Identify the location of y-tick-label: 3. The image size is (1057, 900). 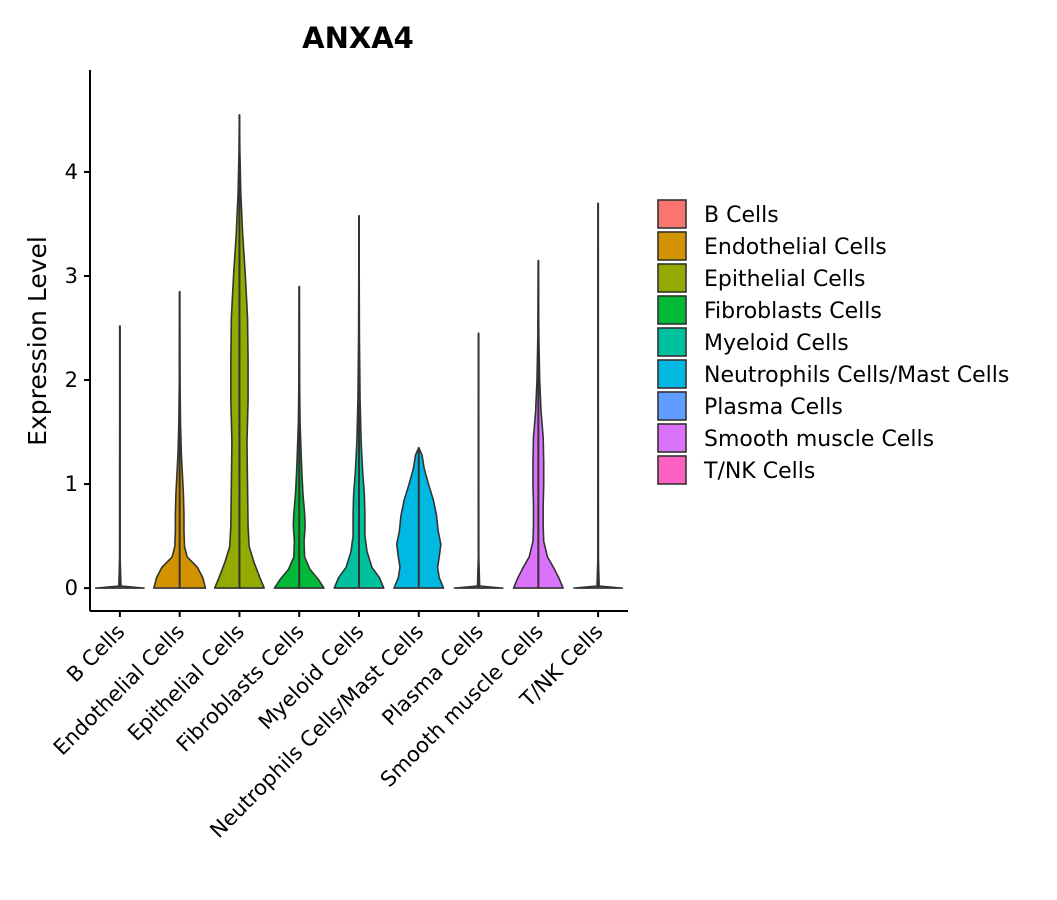
(71, 276).